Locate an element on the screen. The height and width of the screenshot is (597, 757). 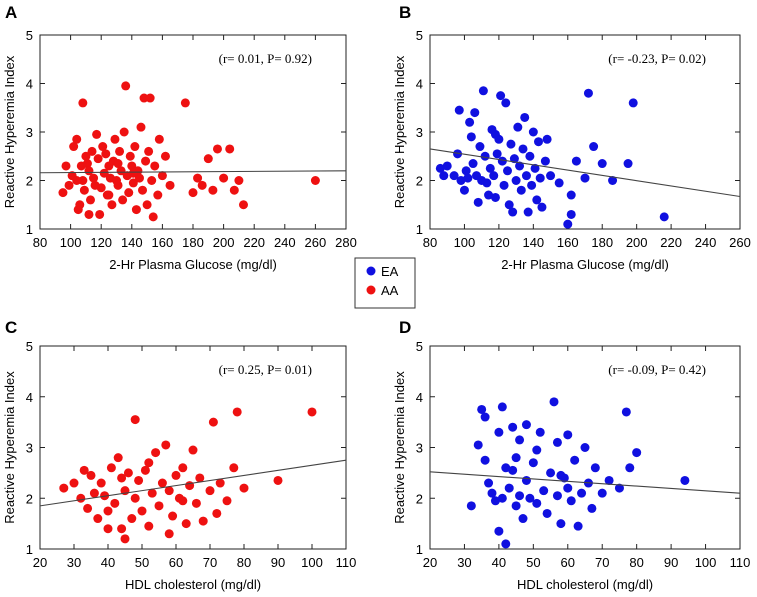
x-tick-label: 80 is located at coordinates (636, 562).